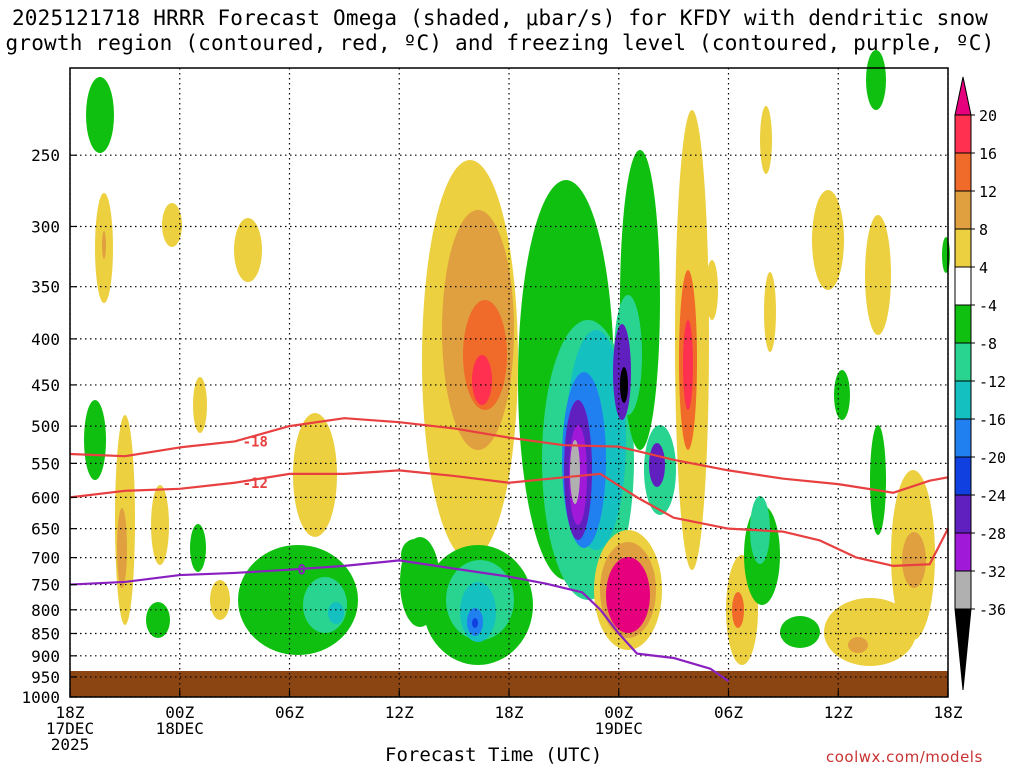  Describe the element at coordinates (45, 463) in the screenshot. I see `y-tick-label: 550` at that location.